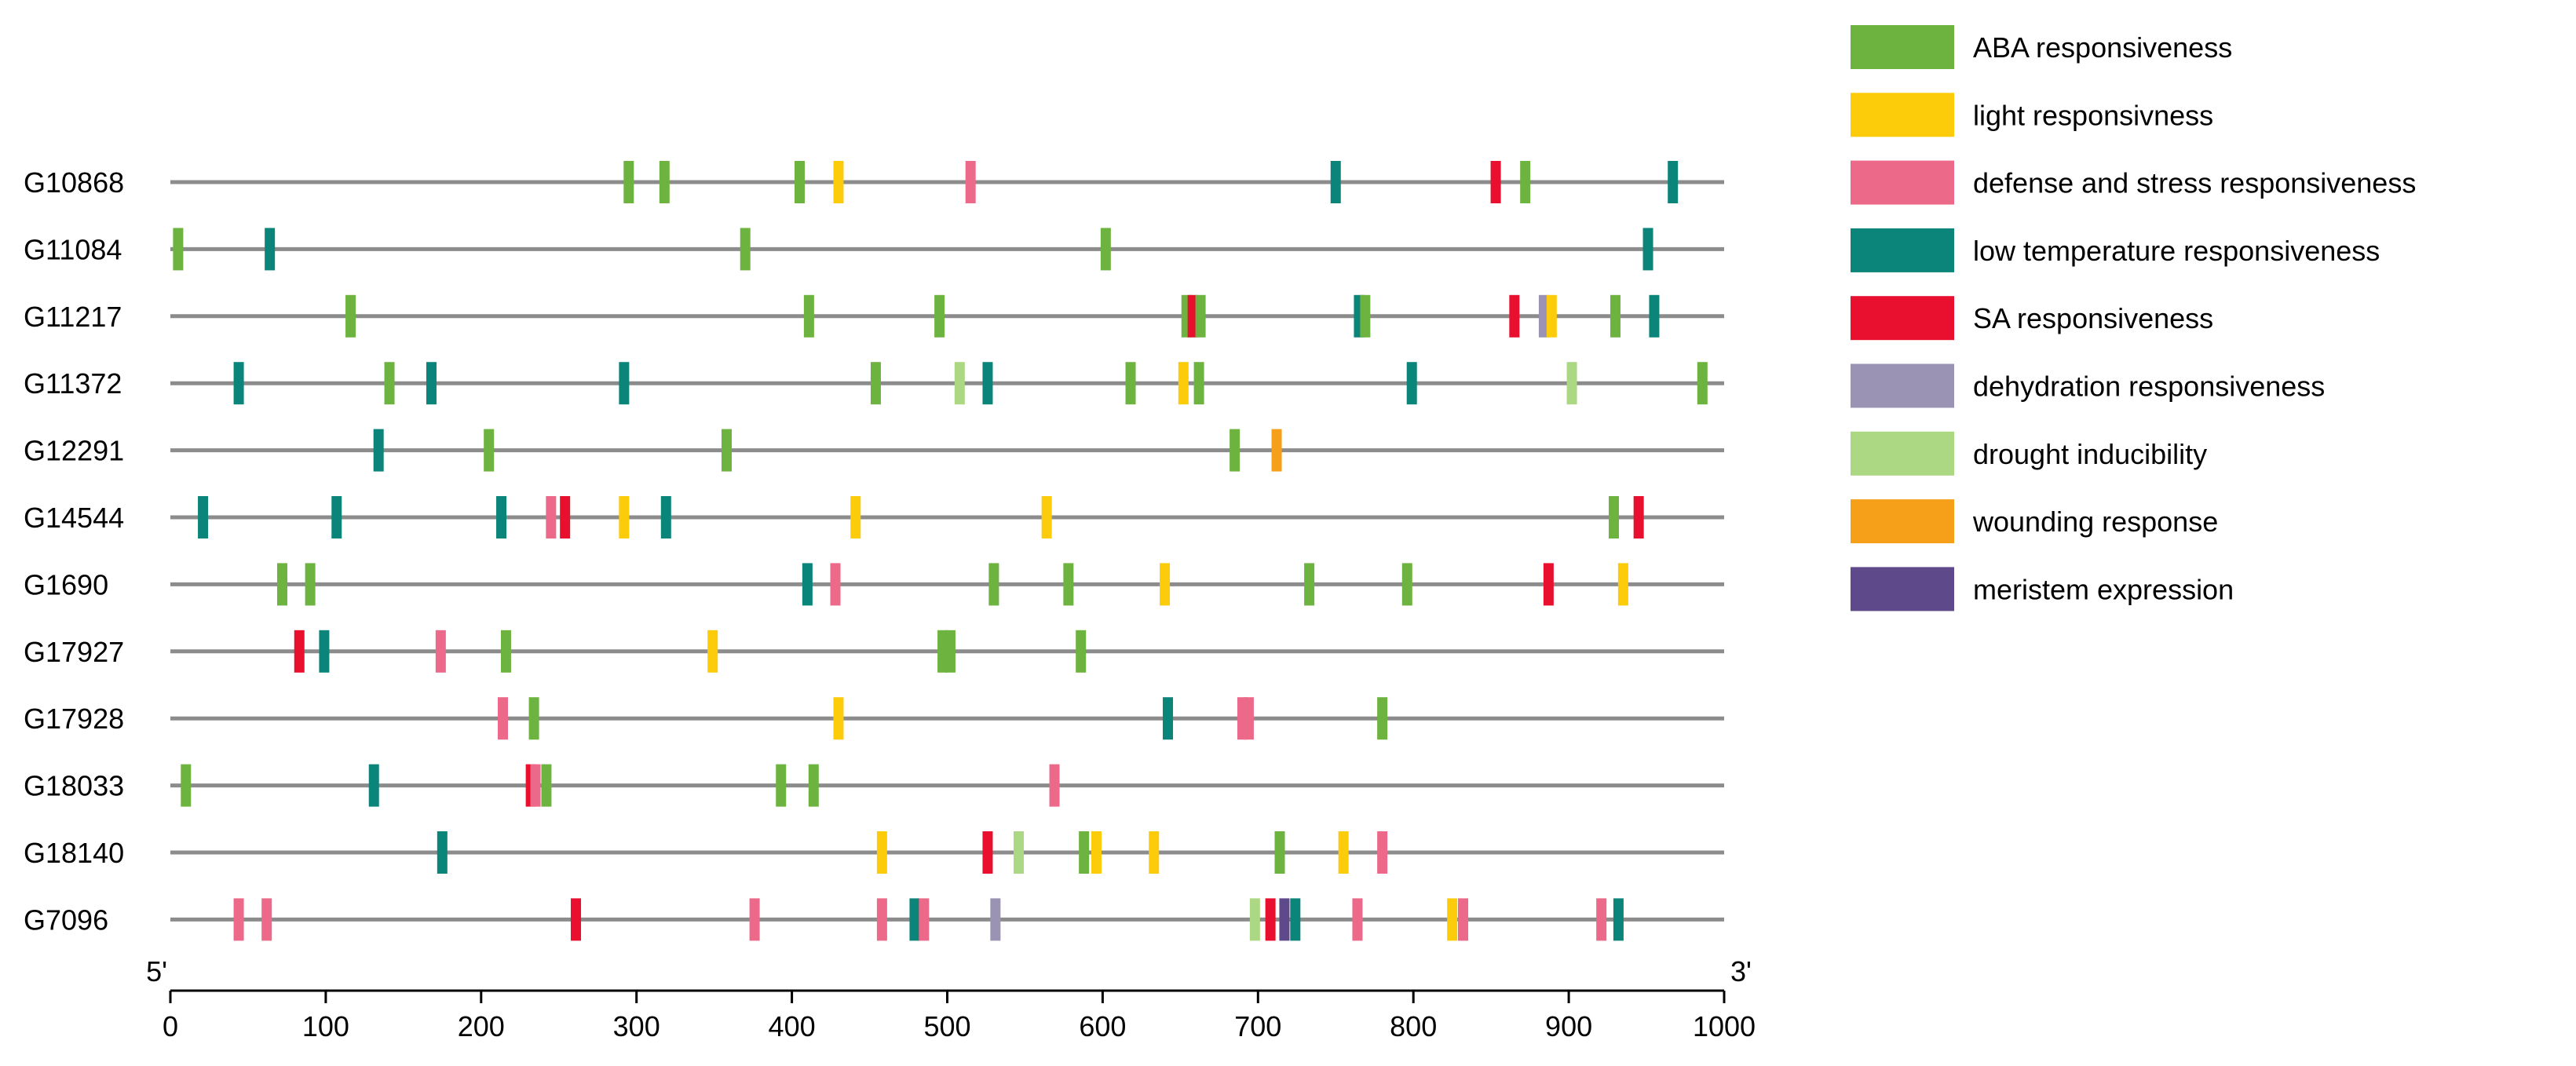  Describe the element at coordinates (874, 584) in the screenshot. I see `gene-row: G1690` at that location.